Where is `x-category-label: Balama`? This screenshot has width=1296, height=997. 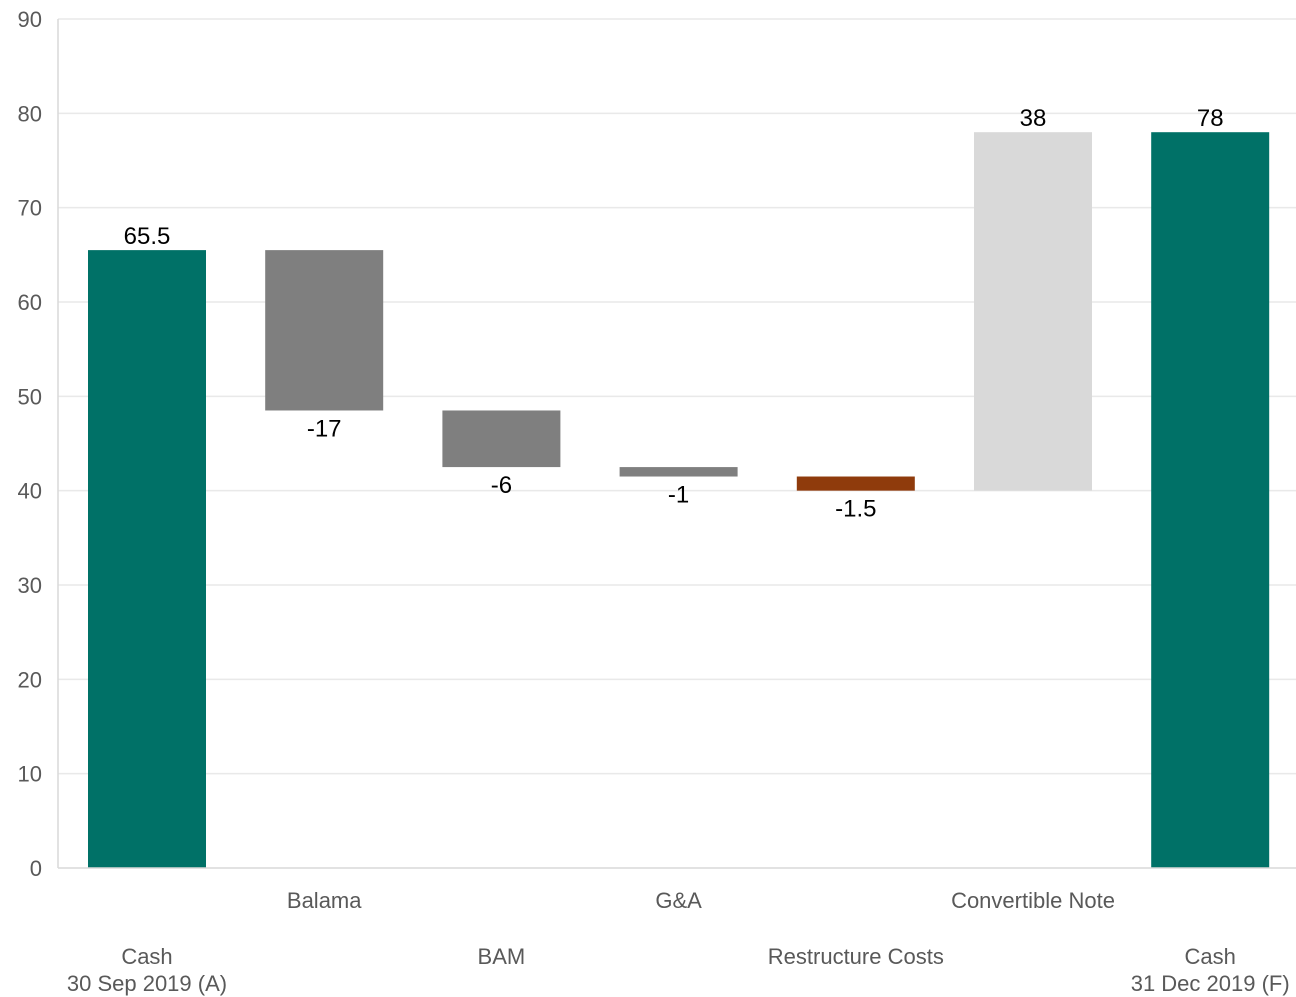
x-category-label: Balama is located at coordinates (324, 900).